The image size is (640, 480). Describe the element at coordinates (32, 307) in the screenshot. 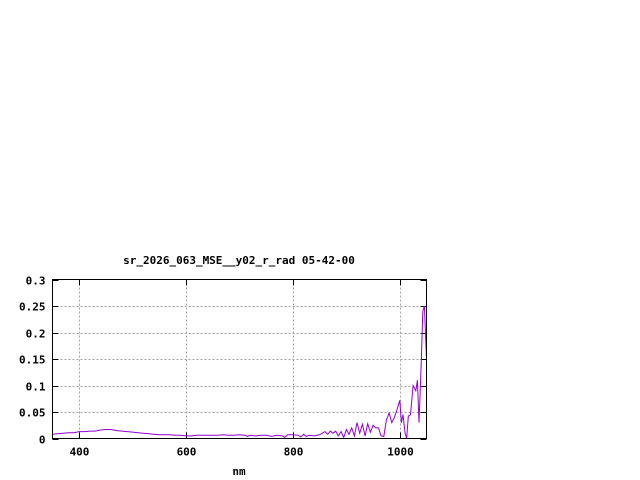

I see `y-tick-label: 0.25` at that location.